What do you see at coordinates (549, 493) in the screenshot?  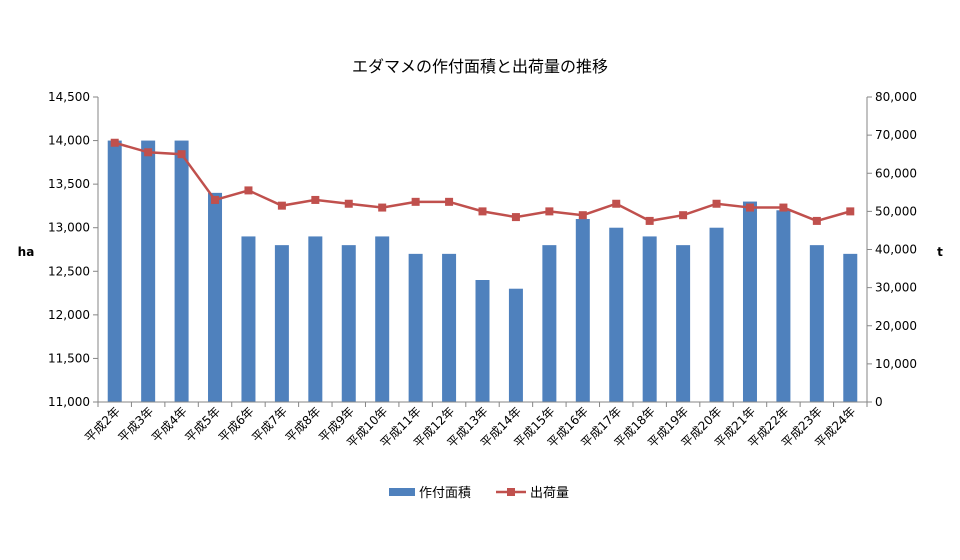 I see `legend-label-shipment: 出荷量` at bounding box center [549, 493].